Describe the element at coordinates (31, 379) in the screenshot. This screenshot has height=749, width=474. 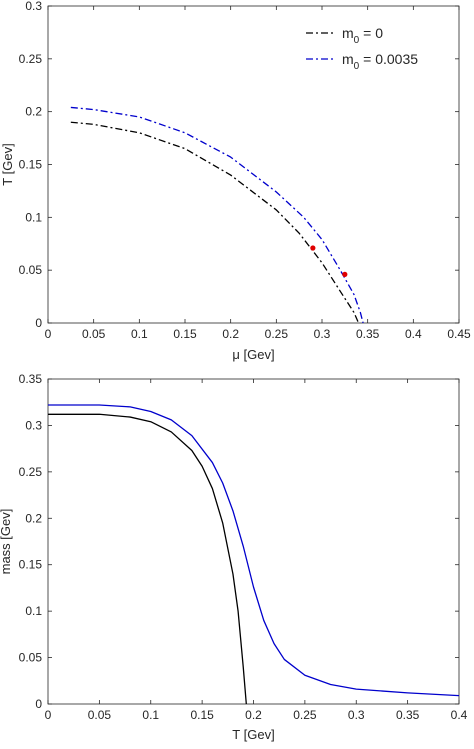
I see `y-tick-label: 0.35` at that location.